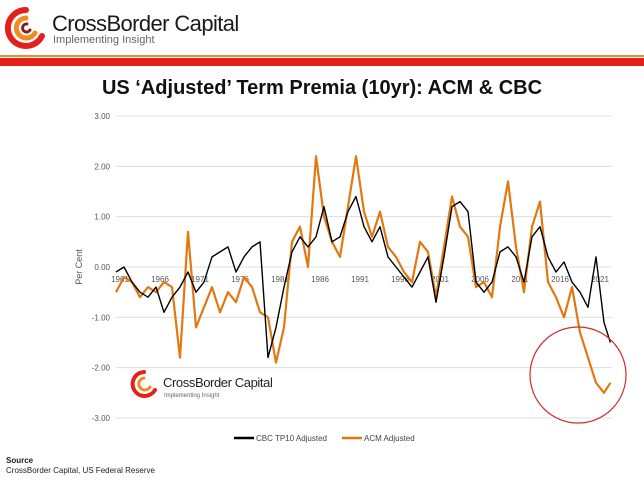  I want to click on watermark-logo: CrossBorder Capital Implementing Insight, so click(201, 384).